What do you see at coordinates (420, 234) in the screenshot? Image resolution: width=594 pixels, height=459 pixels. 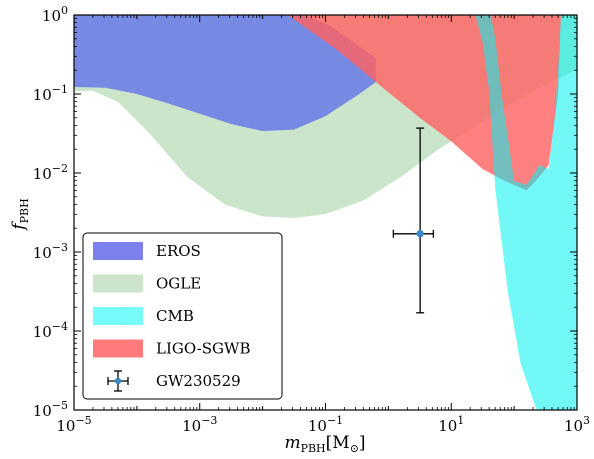 I see `data-point` at bounding box center [420, 234].